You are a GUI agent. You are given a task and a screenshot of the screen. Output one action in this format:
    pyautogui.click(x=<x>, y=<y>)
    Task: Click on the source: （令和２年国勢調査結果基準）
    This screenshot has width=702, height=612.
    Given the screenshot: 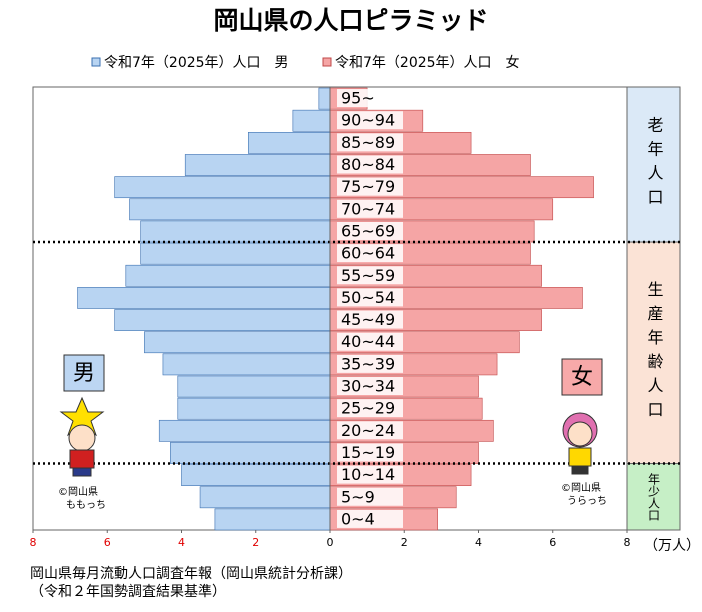 What is the action you would take?
    pyautogui.click(x=128, y=591)
    